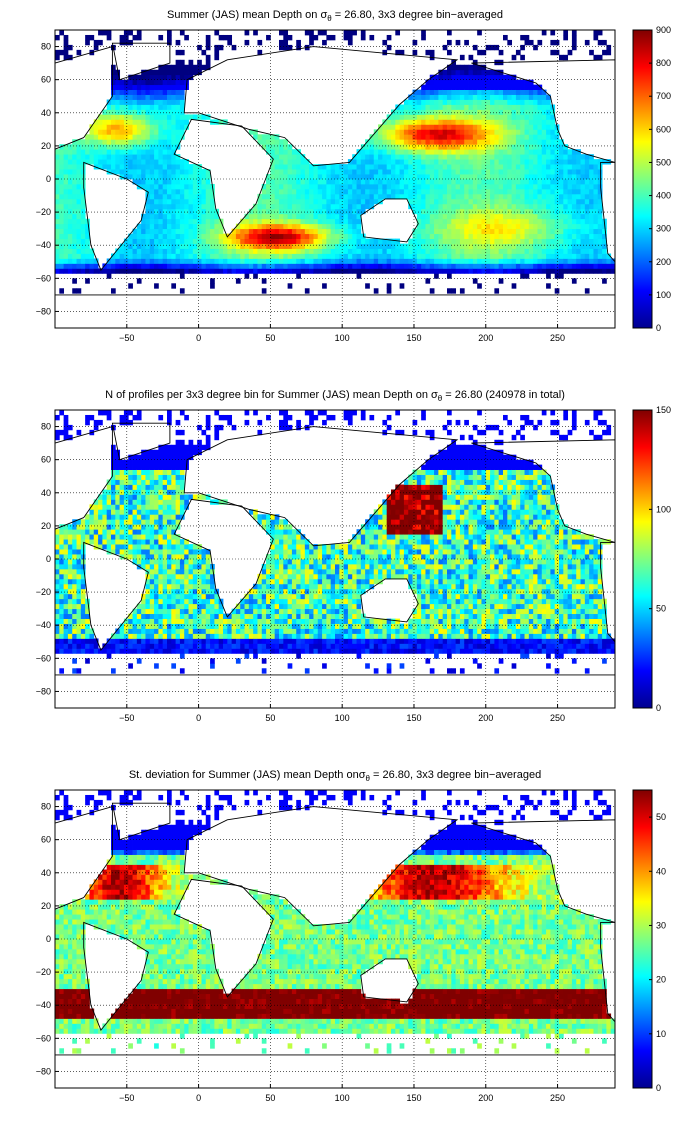 Image resolution: width=696 pixels, height=1140 pixels. I want to click on colorbar-tick-label: 500, so click(663, 162).